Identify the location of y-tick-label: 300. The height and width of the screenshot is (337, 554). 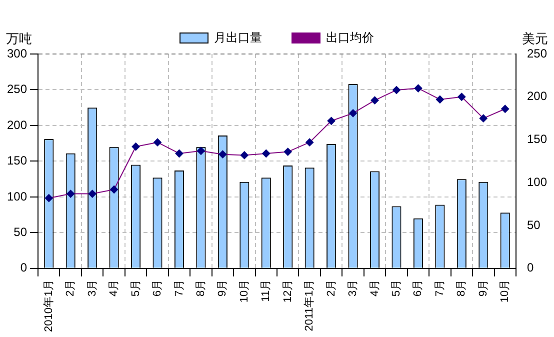
(17, 53).